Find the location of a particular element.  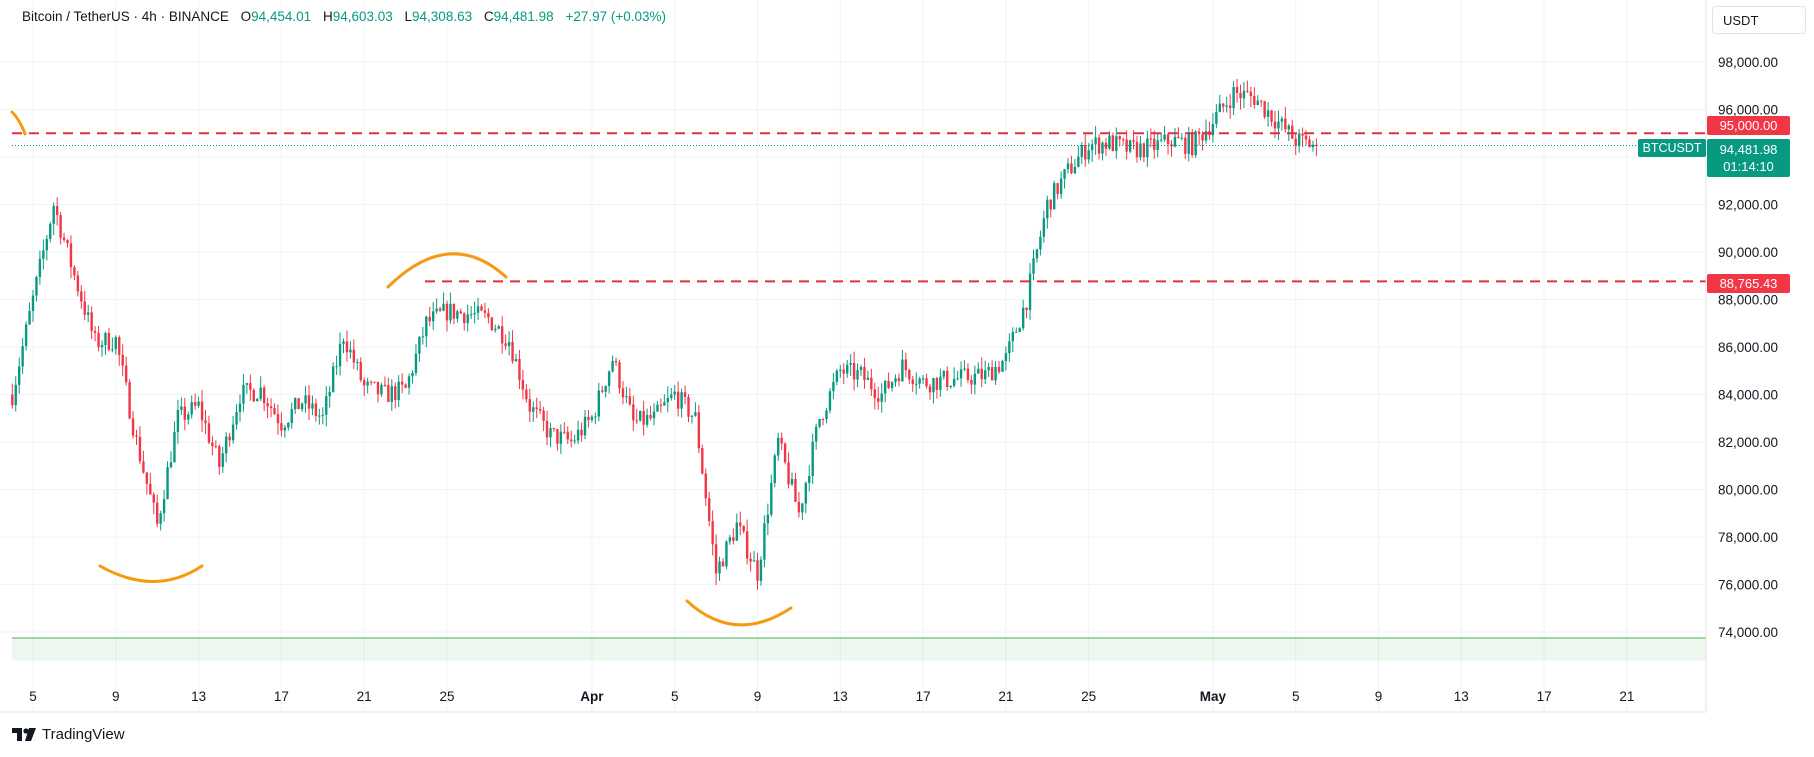

low-label: L is located at coordinates (408, 16).